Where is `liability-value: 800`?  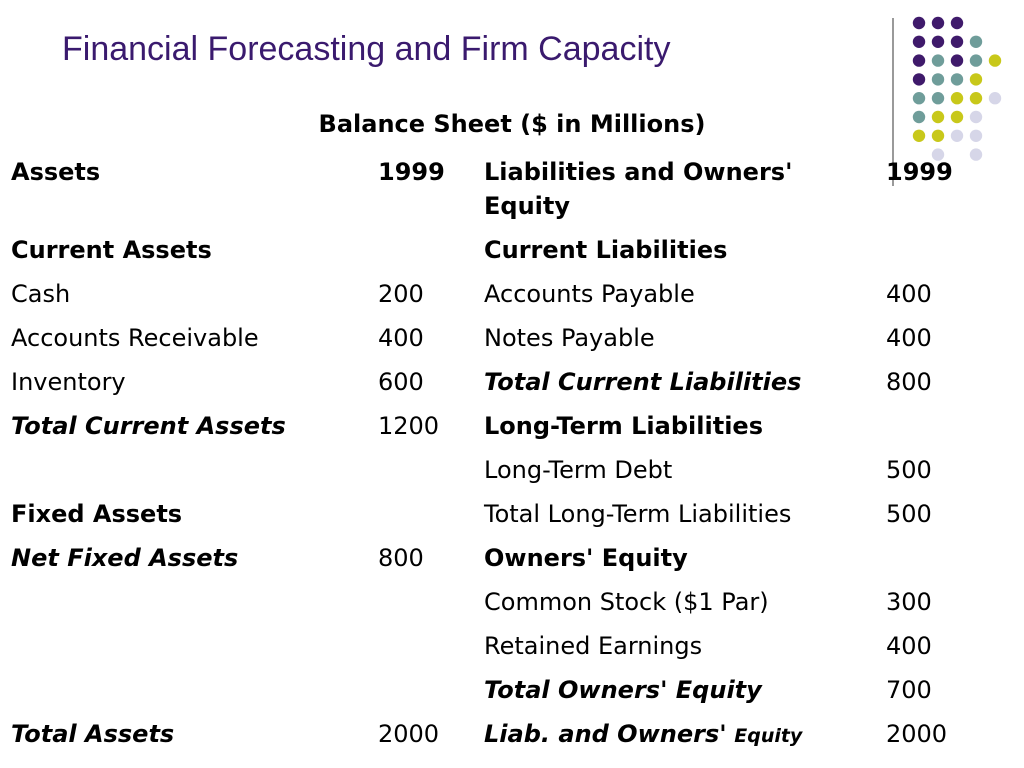 liability-value: 800 is located at coordinates (909, 382).